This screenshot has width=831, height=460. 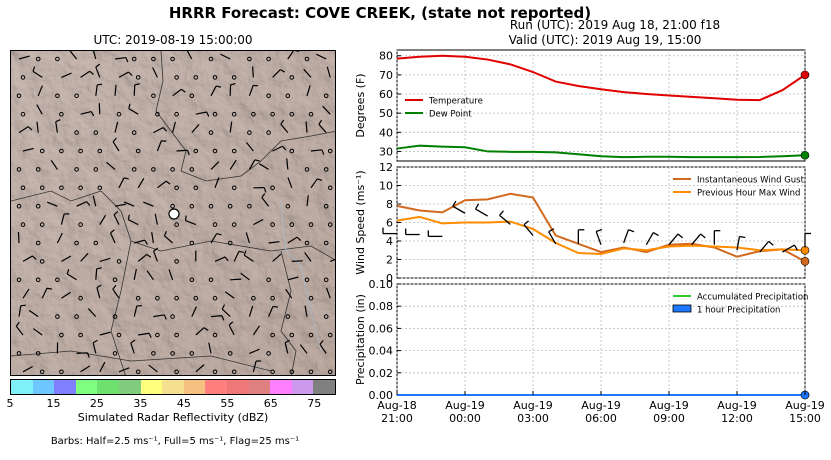 I want to click on map-title: UTC: 2019-08-19 15:00:00, so click(x=173, y=40).